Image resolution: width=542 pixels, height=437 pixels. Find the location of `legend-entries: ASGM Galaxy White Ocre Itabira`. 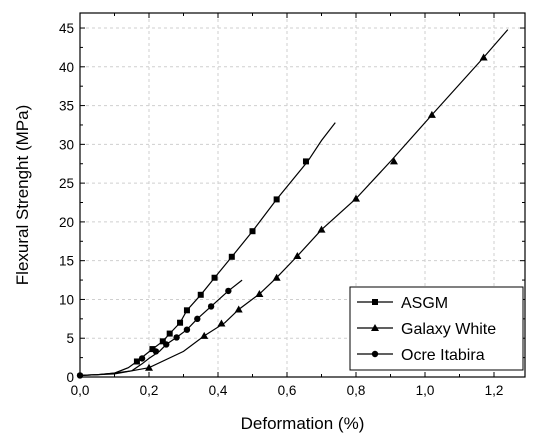

legend-entries: ASGM Galaxy White Ocre Itabira is located at coordinates (426, 329).